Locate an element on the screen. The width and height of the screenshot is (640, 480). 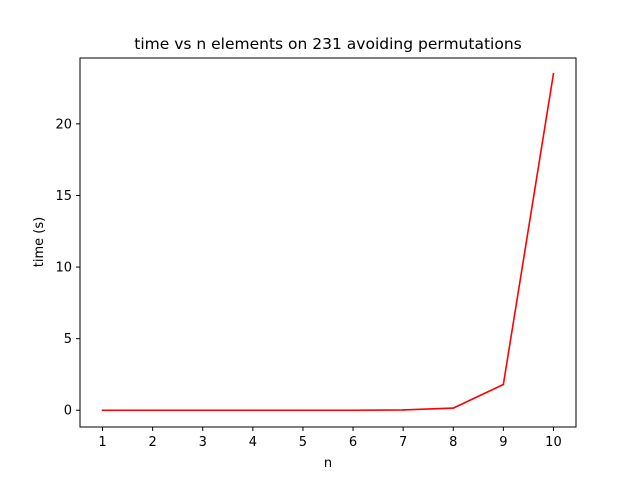
x-tick-label: 2 is located at coordinates (153, 442).